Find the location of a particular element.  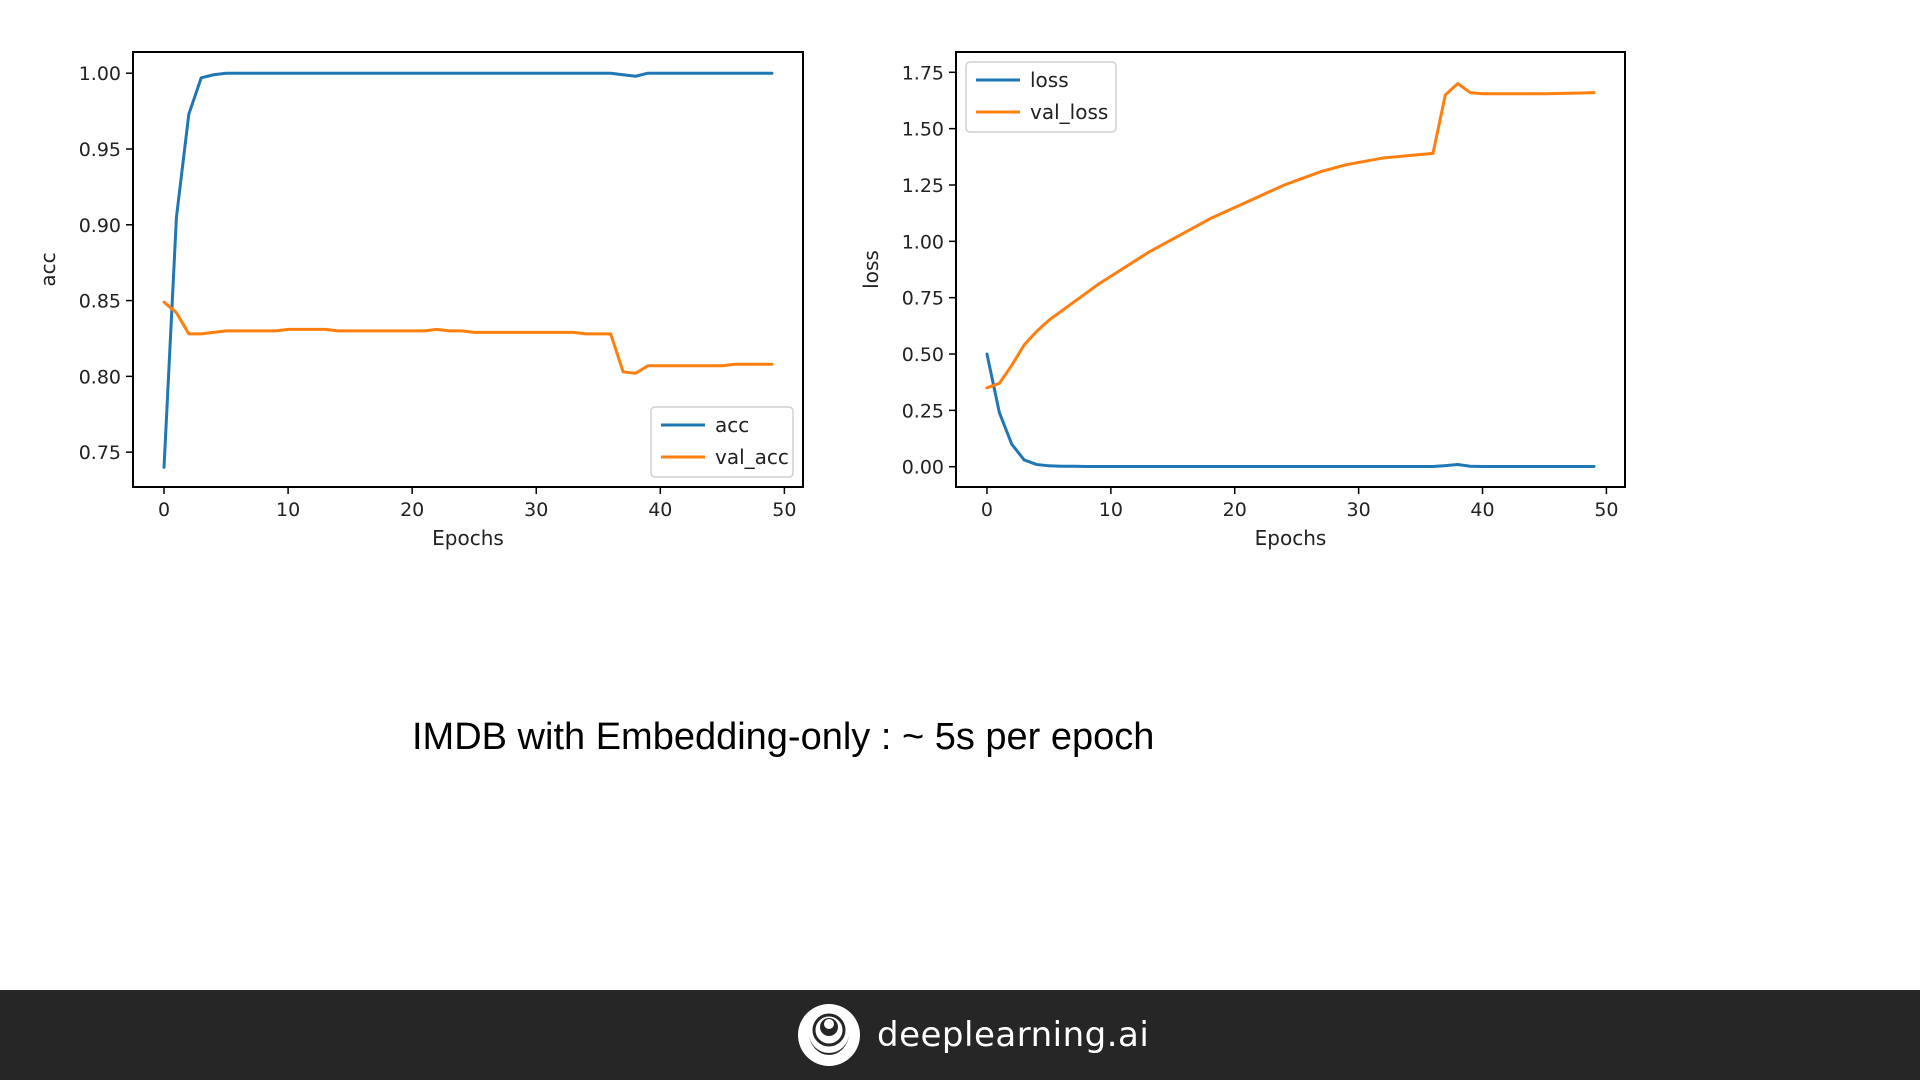

y-tick-label: 0.85 is located at coordinates (100, 302).